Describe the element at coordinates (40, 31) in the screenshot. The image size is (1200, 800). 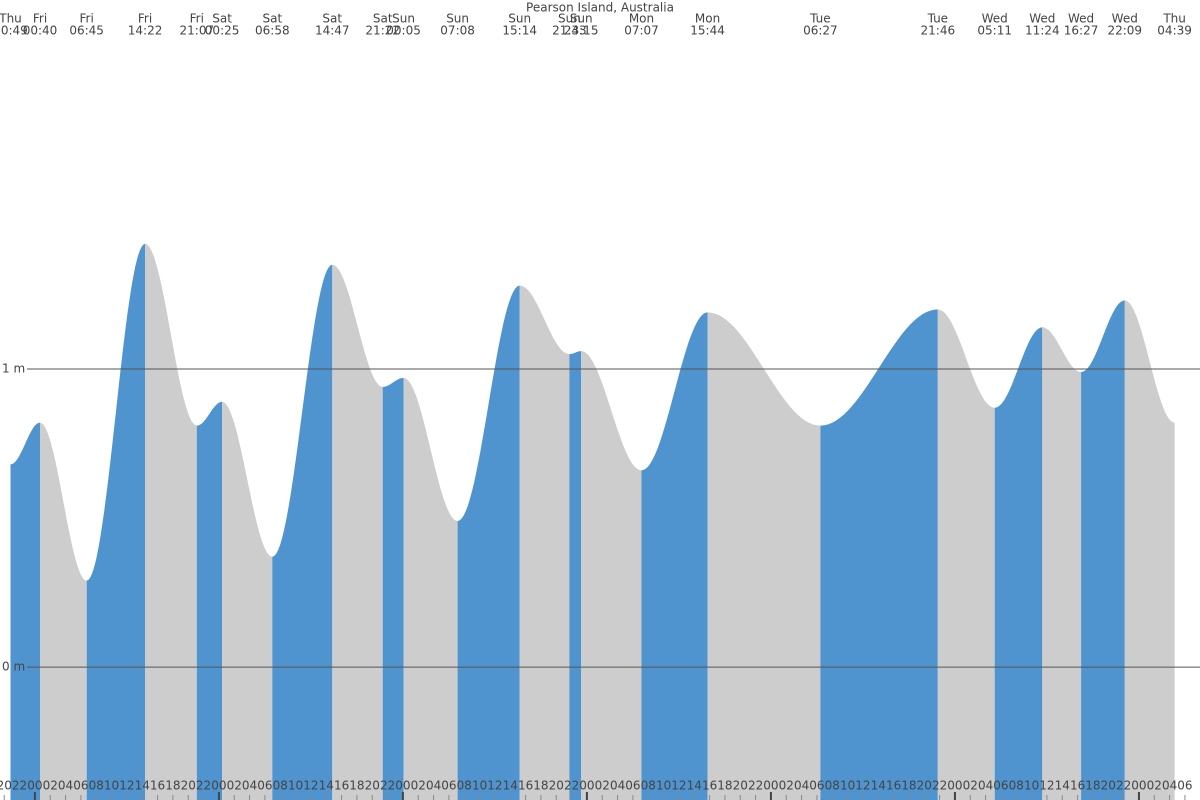
I see `extreme-time: 00:40` at that location.